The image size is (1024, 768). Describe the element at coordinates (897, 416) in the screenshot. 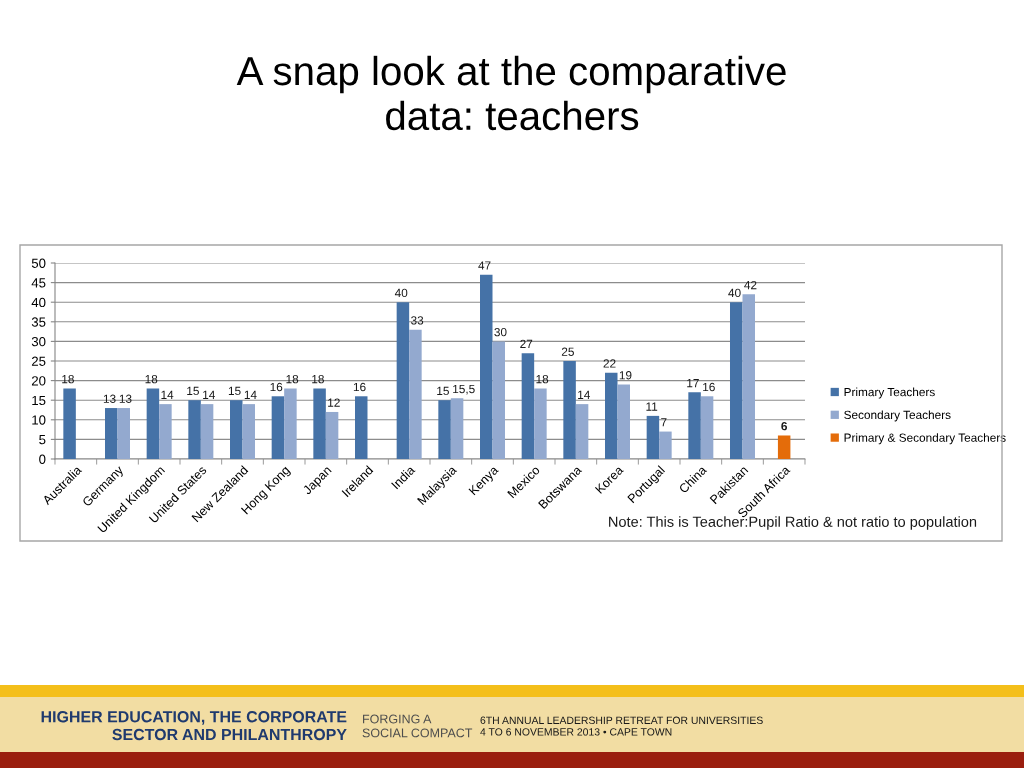

I see `legend-label: Secondary Teachers` at that location.